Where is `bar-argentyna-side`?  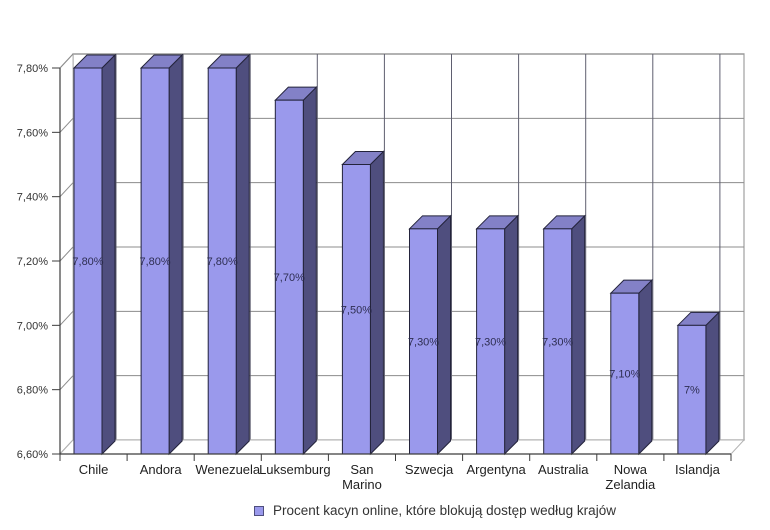 bar-argentyna-side is located at coordinates (511, 335).